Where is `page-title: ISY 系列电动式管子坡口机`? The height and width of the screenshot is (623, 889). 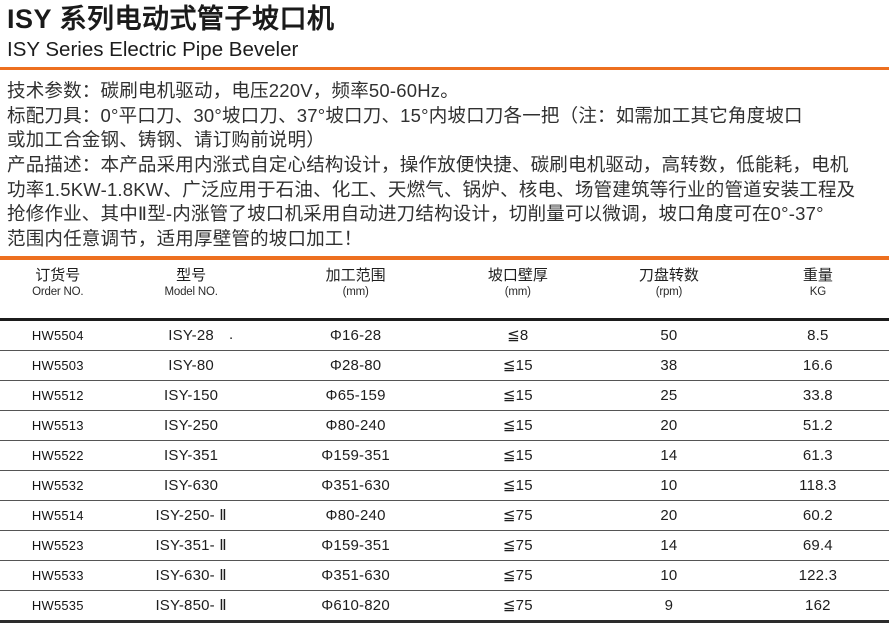
page-title: ISY 系列电动式管子坡口机 is located at coordinates (171, 19).